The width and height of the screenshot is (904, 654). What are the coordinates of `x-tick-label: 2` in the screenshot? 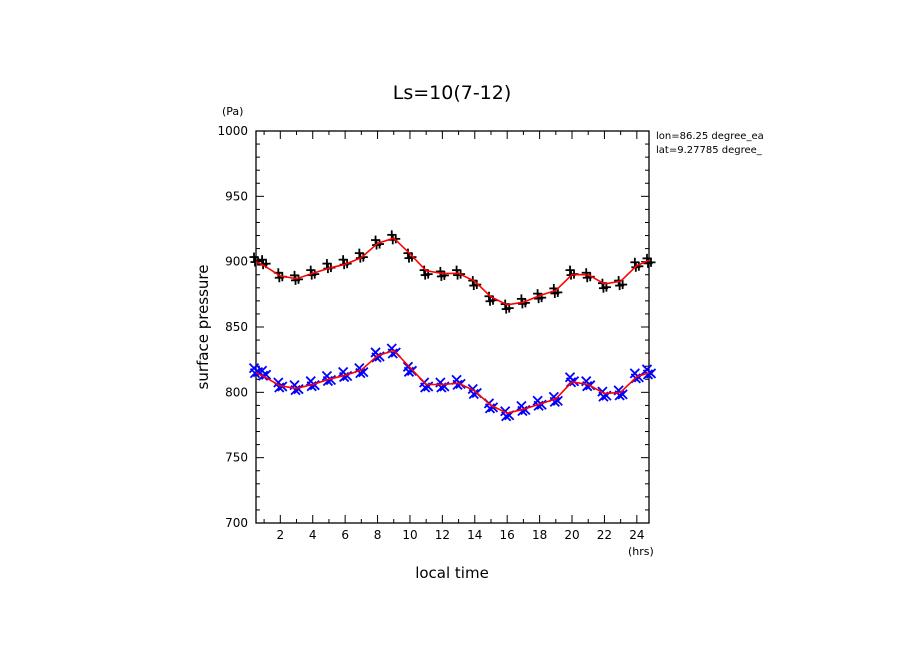 It's located at (280, 535).